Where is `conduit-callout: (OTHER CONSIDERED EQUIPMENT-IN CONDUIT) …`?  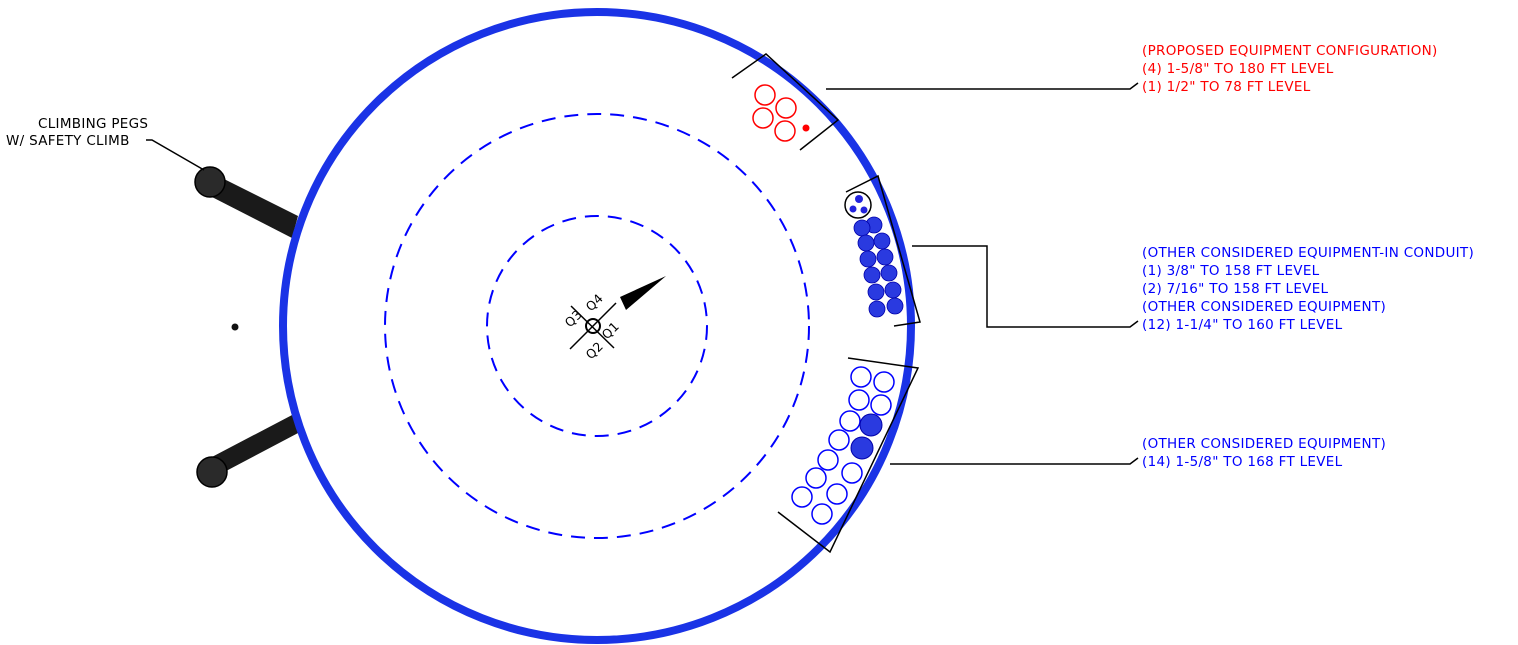
conduit-callout: (OTHER CONSIDERED EQUIPMENT-IN CONDUIT) … is located at coordinates (1308, 289).